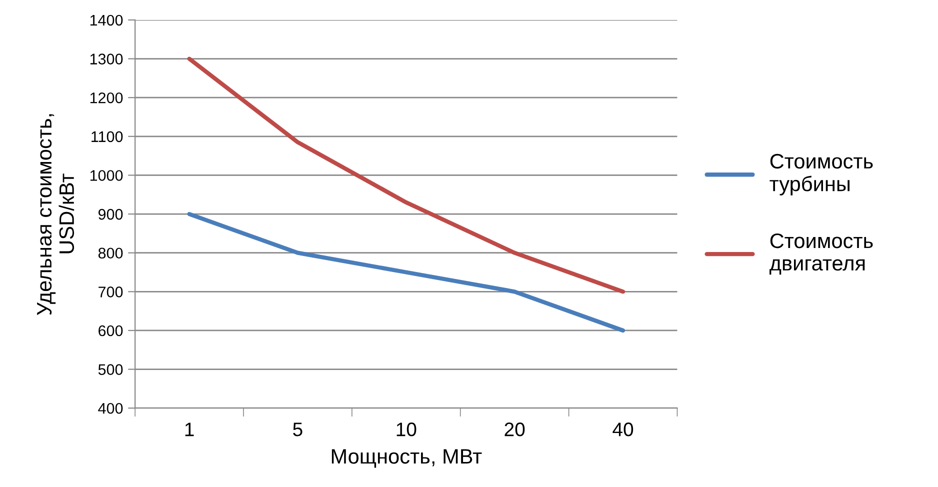 The image size is (938, 487). Describe the element at coordinates (110, 253) in the screenshot. I see `y-tick-label: 800` at that location.